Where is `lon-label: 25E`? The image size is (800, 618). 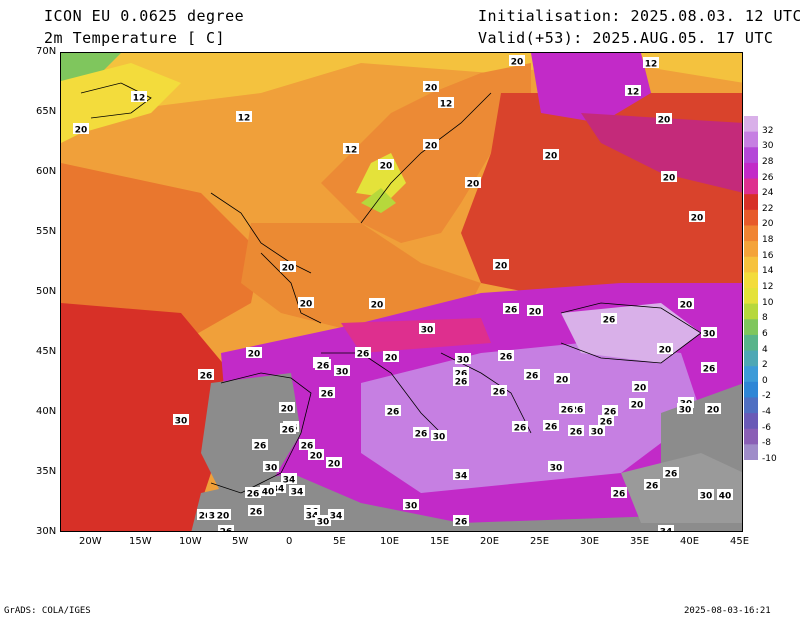 lon-label: 25E is located at coordinates (540, 541).